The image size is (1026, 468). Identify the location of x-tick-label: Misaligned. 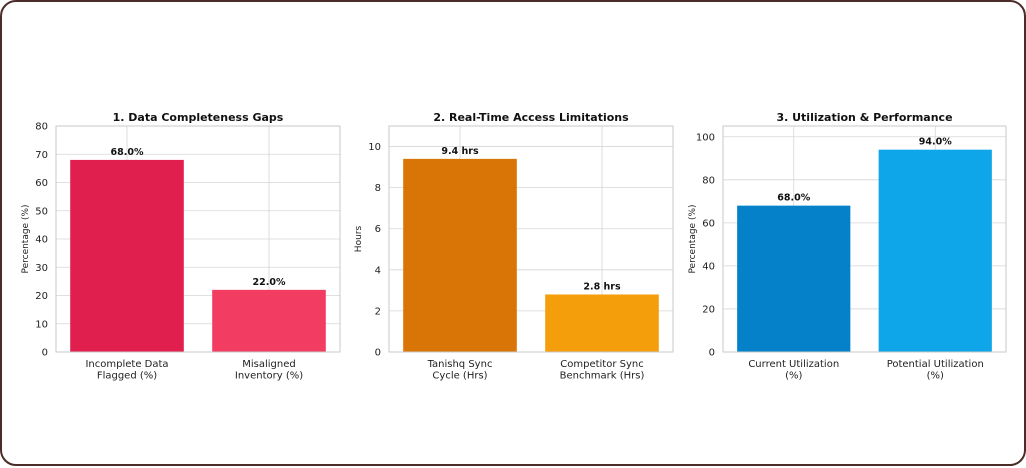
(269, 364).